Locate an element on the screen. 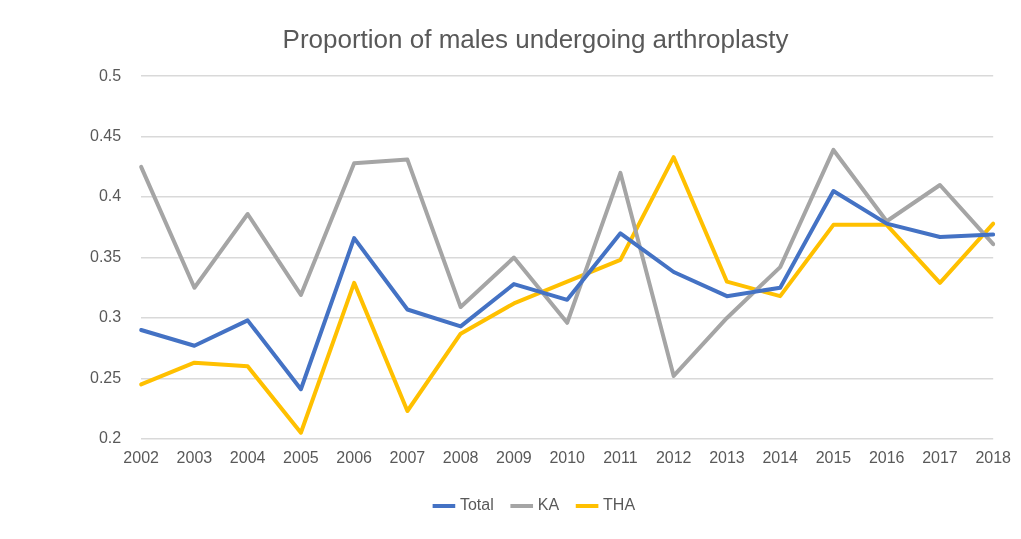 The width and height of the screenshot is (1021, 539). y-tick-label: 0.2 is located at coordinates (110, 438).